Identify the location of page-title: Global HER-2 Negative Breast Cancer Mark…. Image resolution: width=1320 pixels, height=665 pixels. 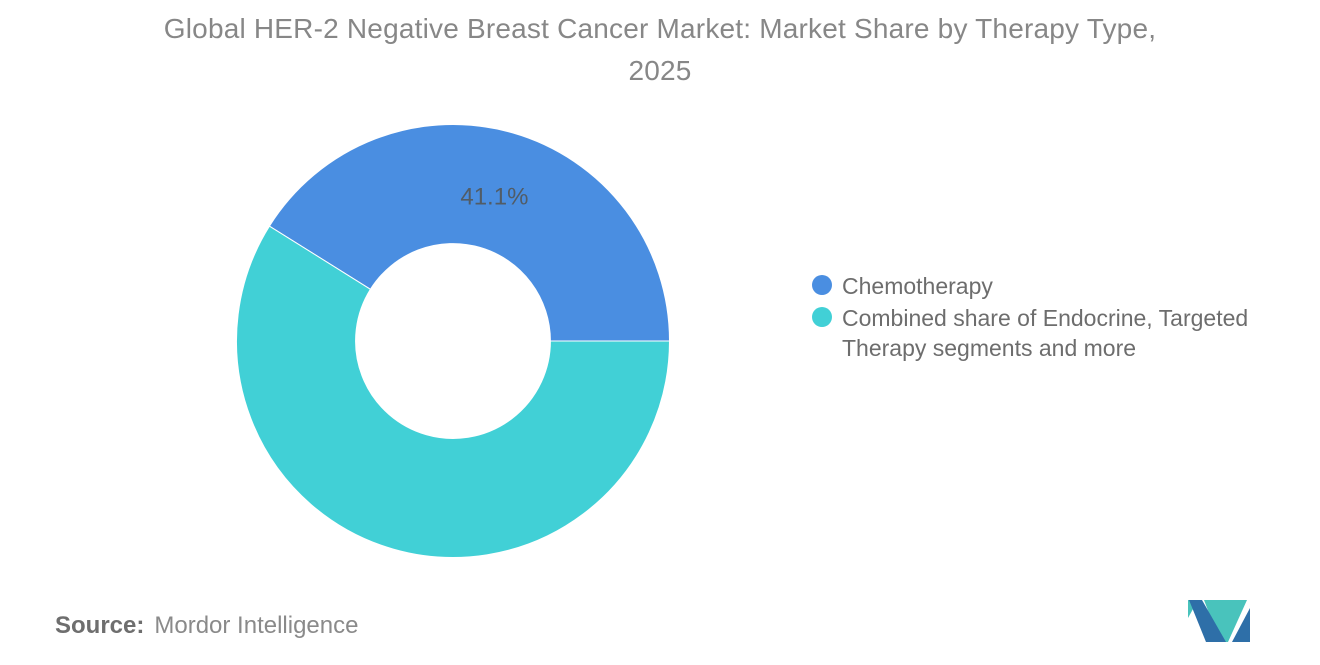
(660, 50).